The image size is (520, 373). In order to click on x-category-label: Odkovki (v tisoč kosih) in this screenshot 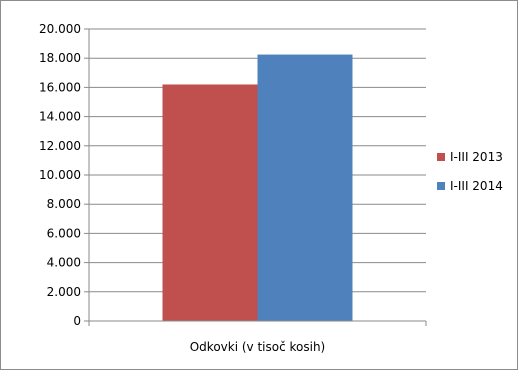, I will do `click(258, 347)`.